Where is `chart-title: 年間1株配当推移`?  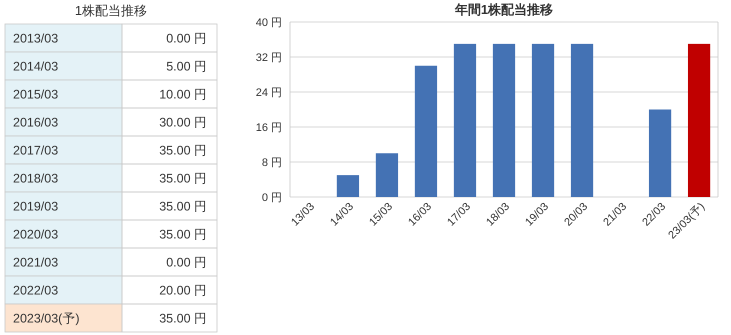 chart-title: 年間1株配当推移 is located at coordinates (504, 9).